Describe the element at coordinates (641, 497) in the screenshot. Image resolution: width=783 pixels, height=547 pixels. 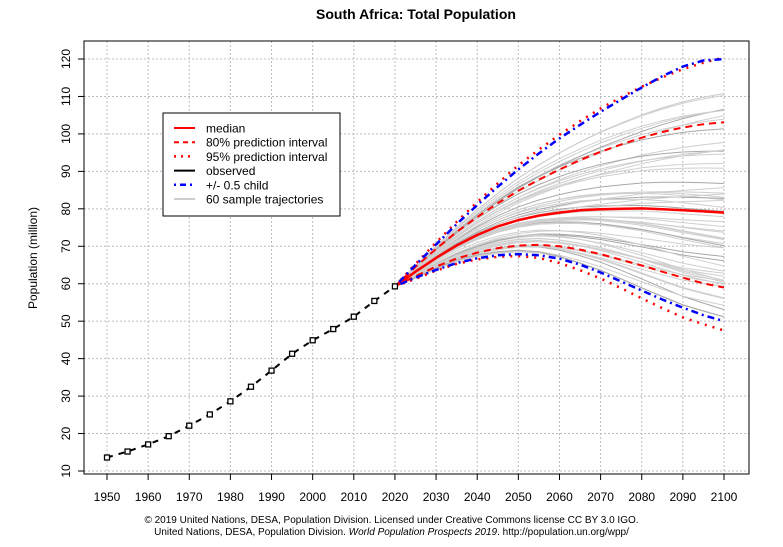
I see `x-tick-label: 2080` at that location.